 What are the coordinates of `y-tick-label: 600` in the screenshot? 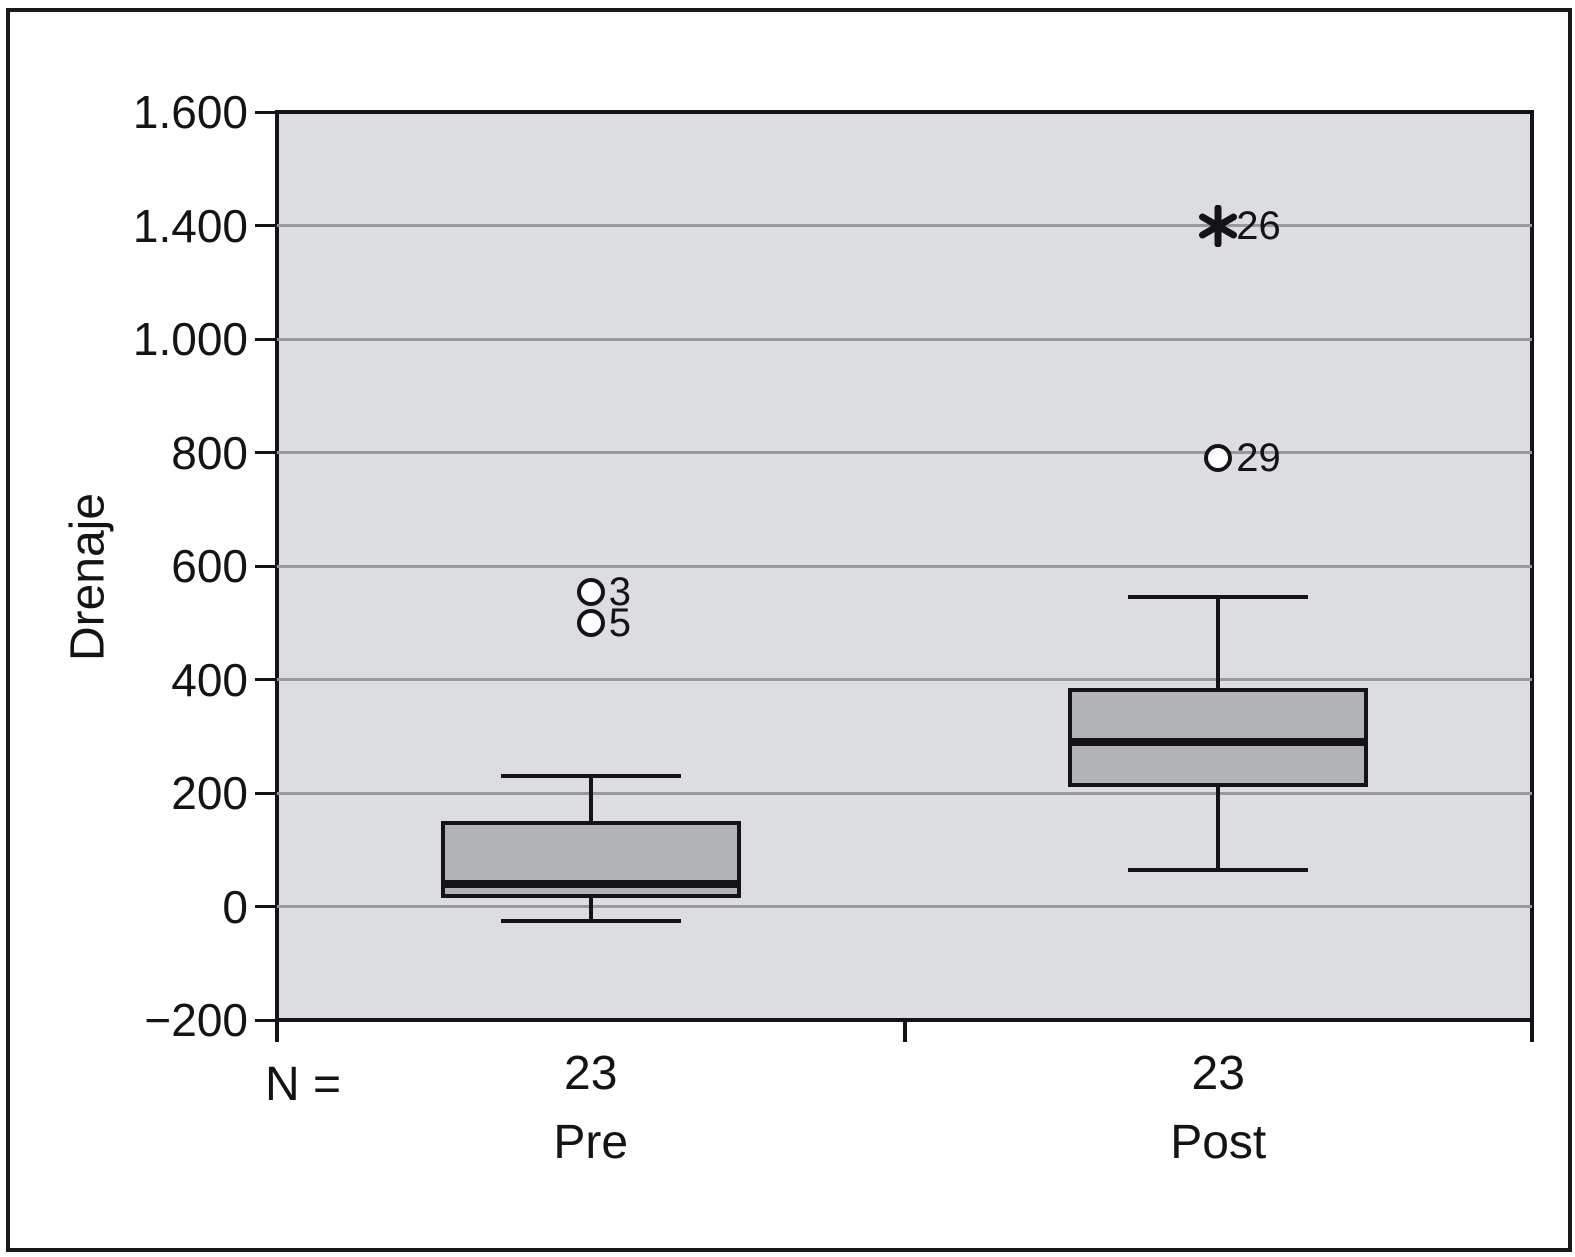 It's located at (209, 566).